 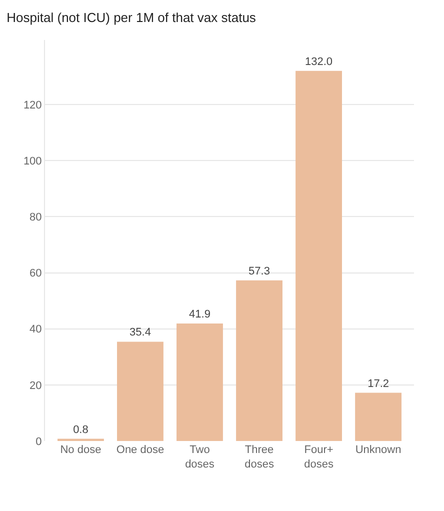 I want to click on data-label: 17.2, so click(x=378, y=384).